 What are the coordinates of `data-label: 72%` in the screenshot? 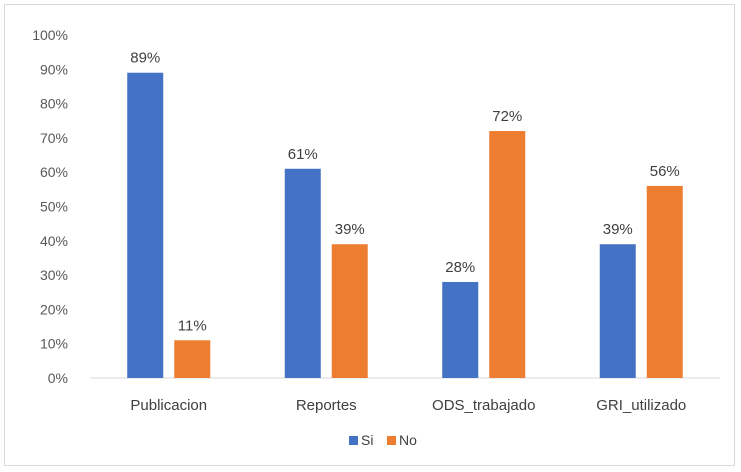 It's located at (507, 116).